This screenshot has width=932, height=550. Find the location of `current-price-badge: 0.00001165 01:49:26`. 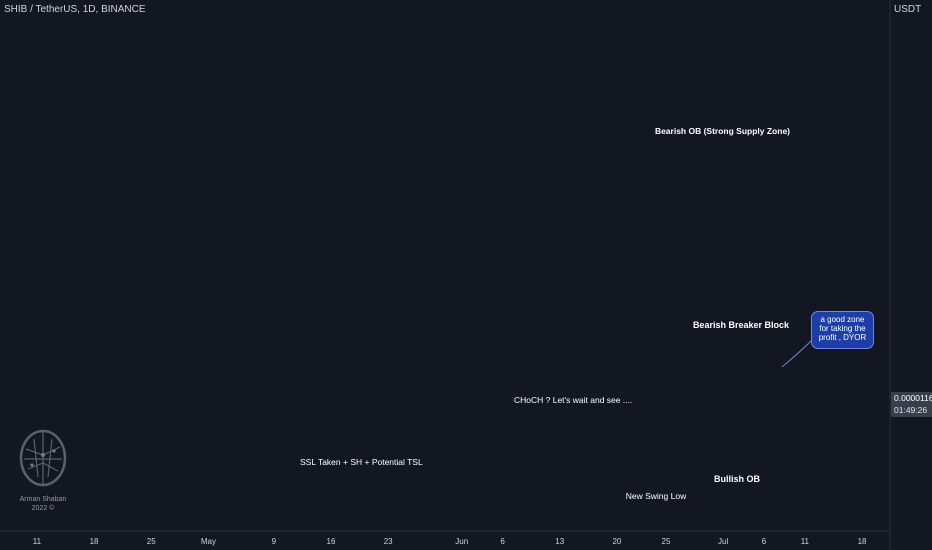

current-price-badge: 0.00001165 01:49:26 is located at coordinates (911, 404).